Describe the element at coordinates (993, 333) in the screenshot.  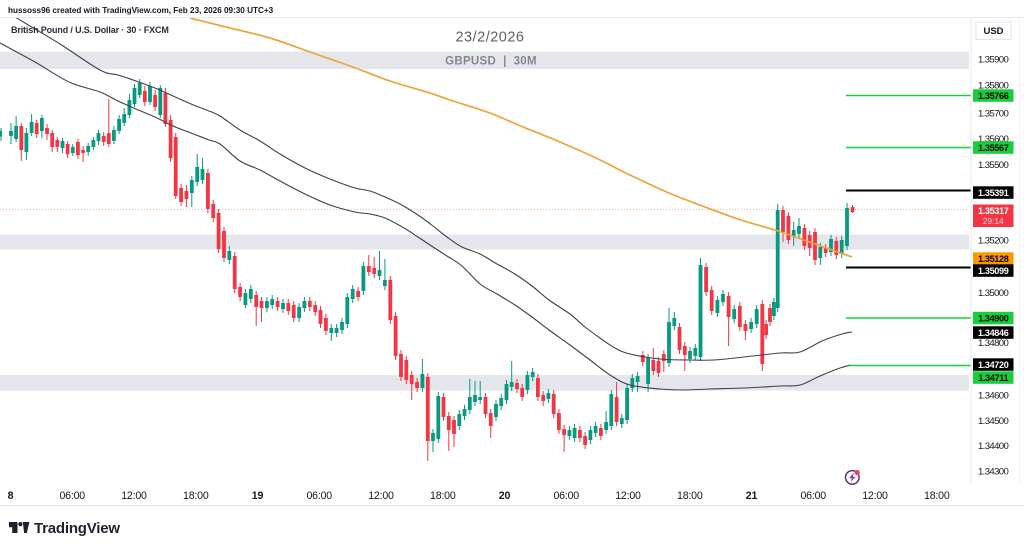
I see `svg-text: 1.34846` at that location.